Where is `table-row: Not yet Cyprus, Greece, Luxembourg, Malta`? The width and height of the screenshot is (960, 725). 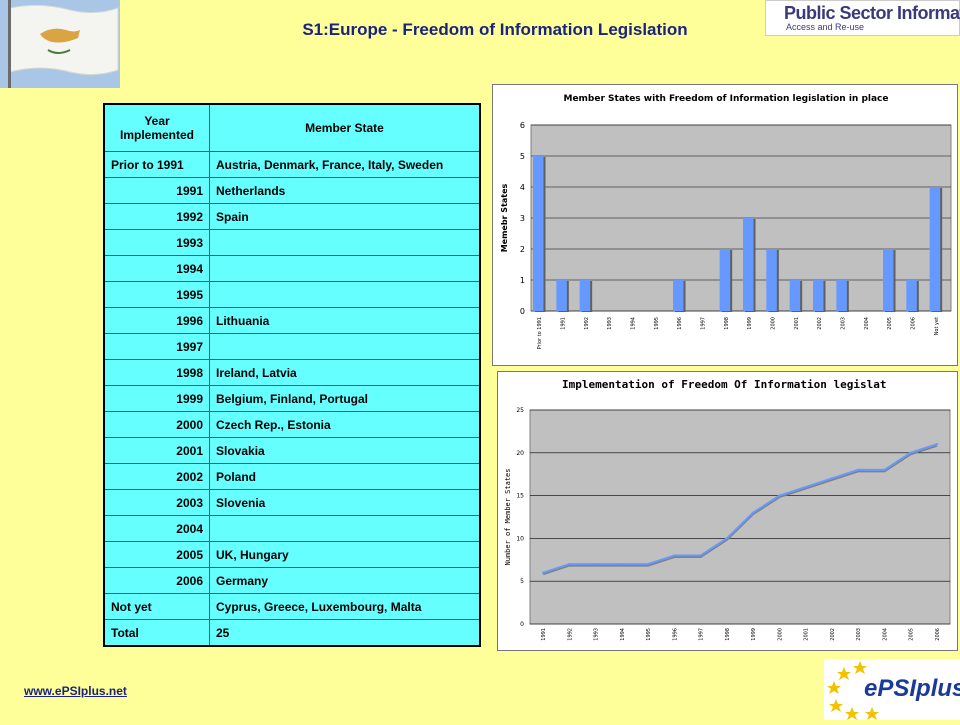 table-row: Not yet Cyprus, Greece, Luxembourg, Malta is located at coordinates (292, 606).